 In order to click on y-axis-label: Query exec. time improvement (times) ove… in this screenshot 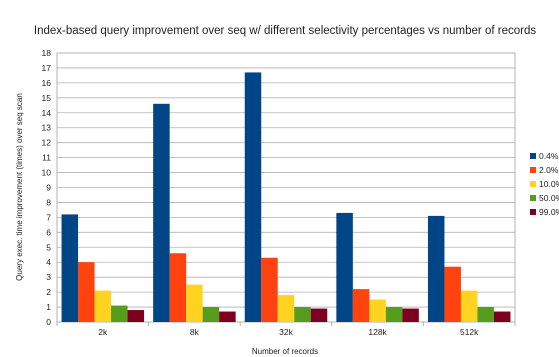, I will do `click(19, 187)`.